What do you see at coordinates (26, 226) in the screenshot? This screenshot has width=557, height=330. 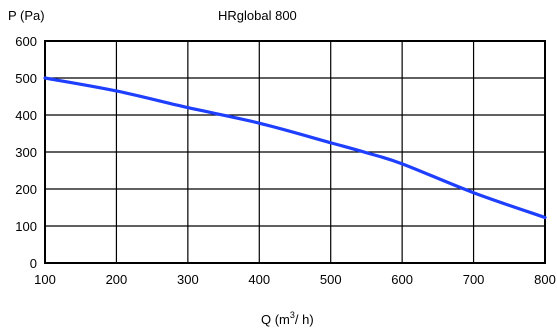 I see `y-tick-label: 100` at bounding box center [26, 226].